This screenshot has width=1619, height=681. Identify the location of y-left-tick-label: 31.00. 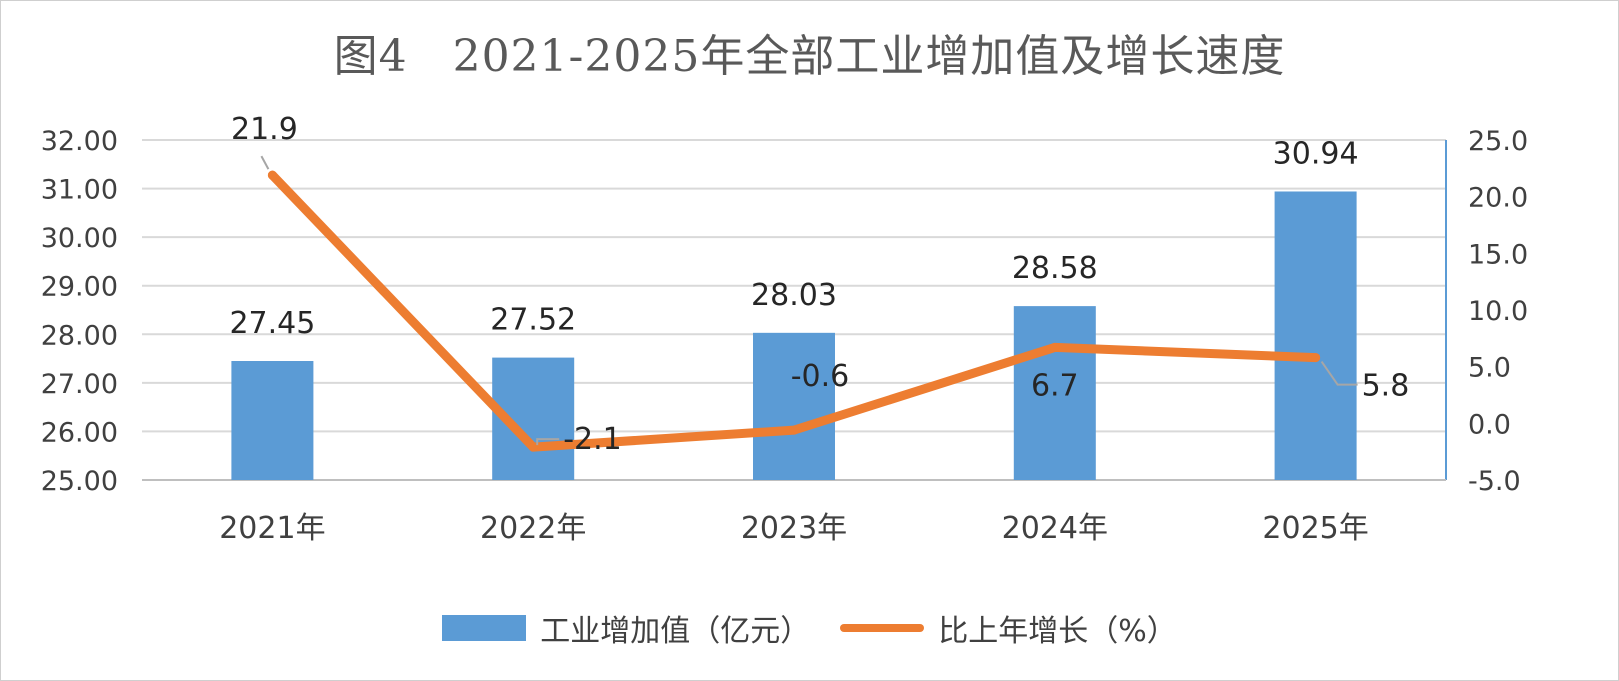
(79, 190).